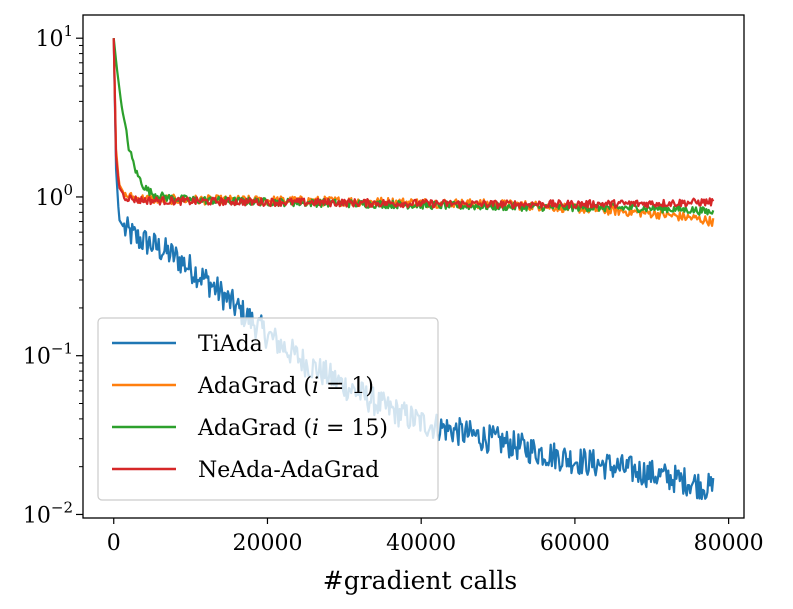 The height and width of the screenshot is (609, 793). Describe the element at coordinates (48, 355) in the screenshot. I see `y-tick-label: 10⁻¹` at that location.